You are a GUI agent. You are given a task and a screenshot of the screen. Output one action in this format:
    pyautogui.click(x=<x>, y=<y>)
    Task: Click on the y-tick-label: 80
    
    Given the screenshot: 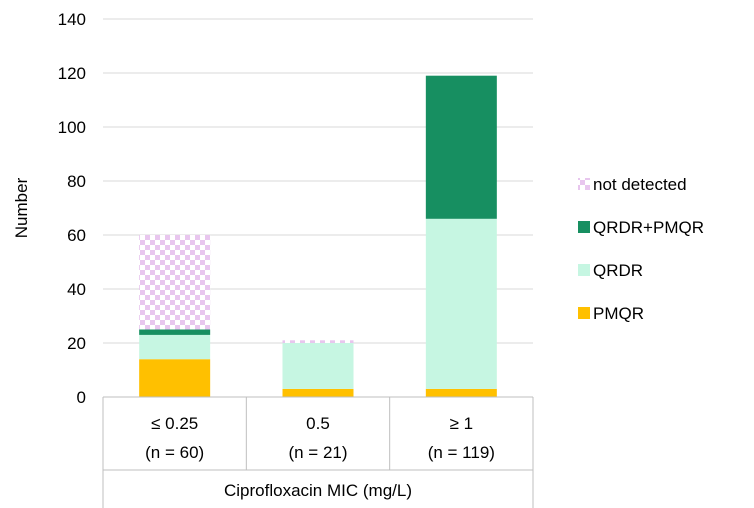 What is the action you would take?
    pyautogui.click(x=76, y=181)
    